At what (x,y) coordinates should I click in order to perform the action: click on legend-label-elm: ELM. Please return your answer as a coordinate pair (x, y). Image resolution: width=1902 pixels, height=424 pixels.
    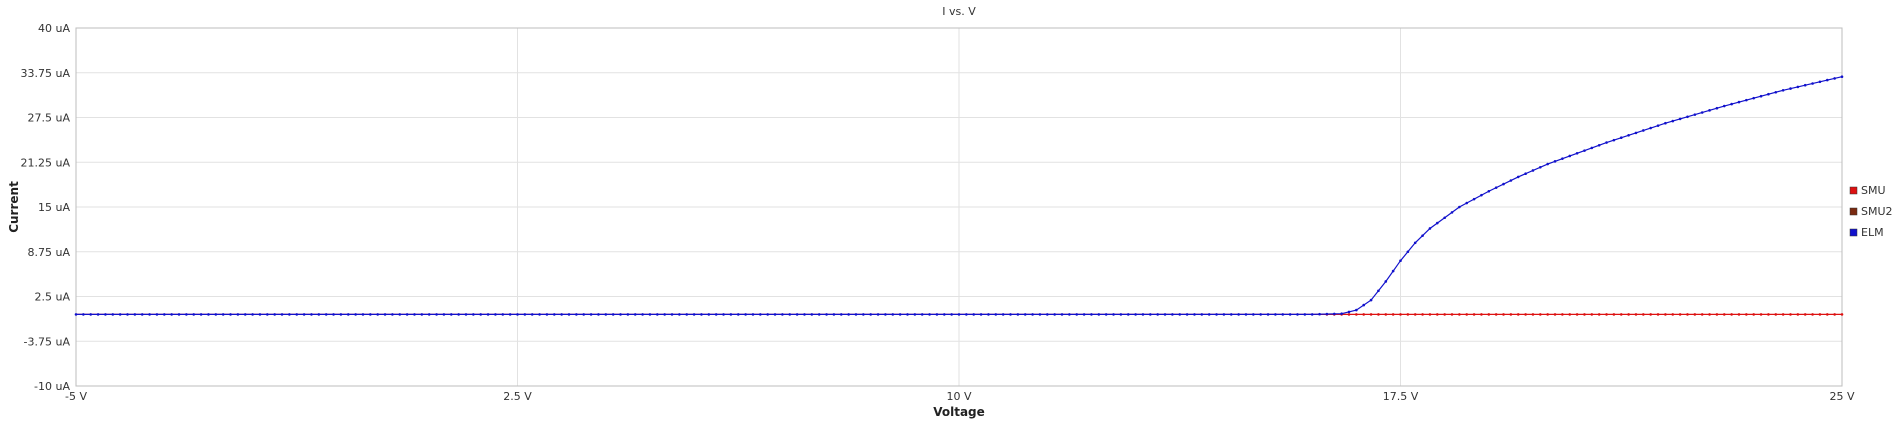
    Looking at the image, I should click on (1872, 232).